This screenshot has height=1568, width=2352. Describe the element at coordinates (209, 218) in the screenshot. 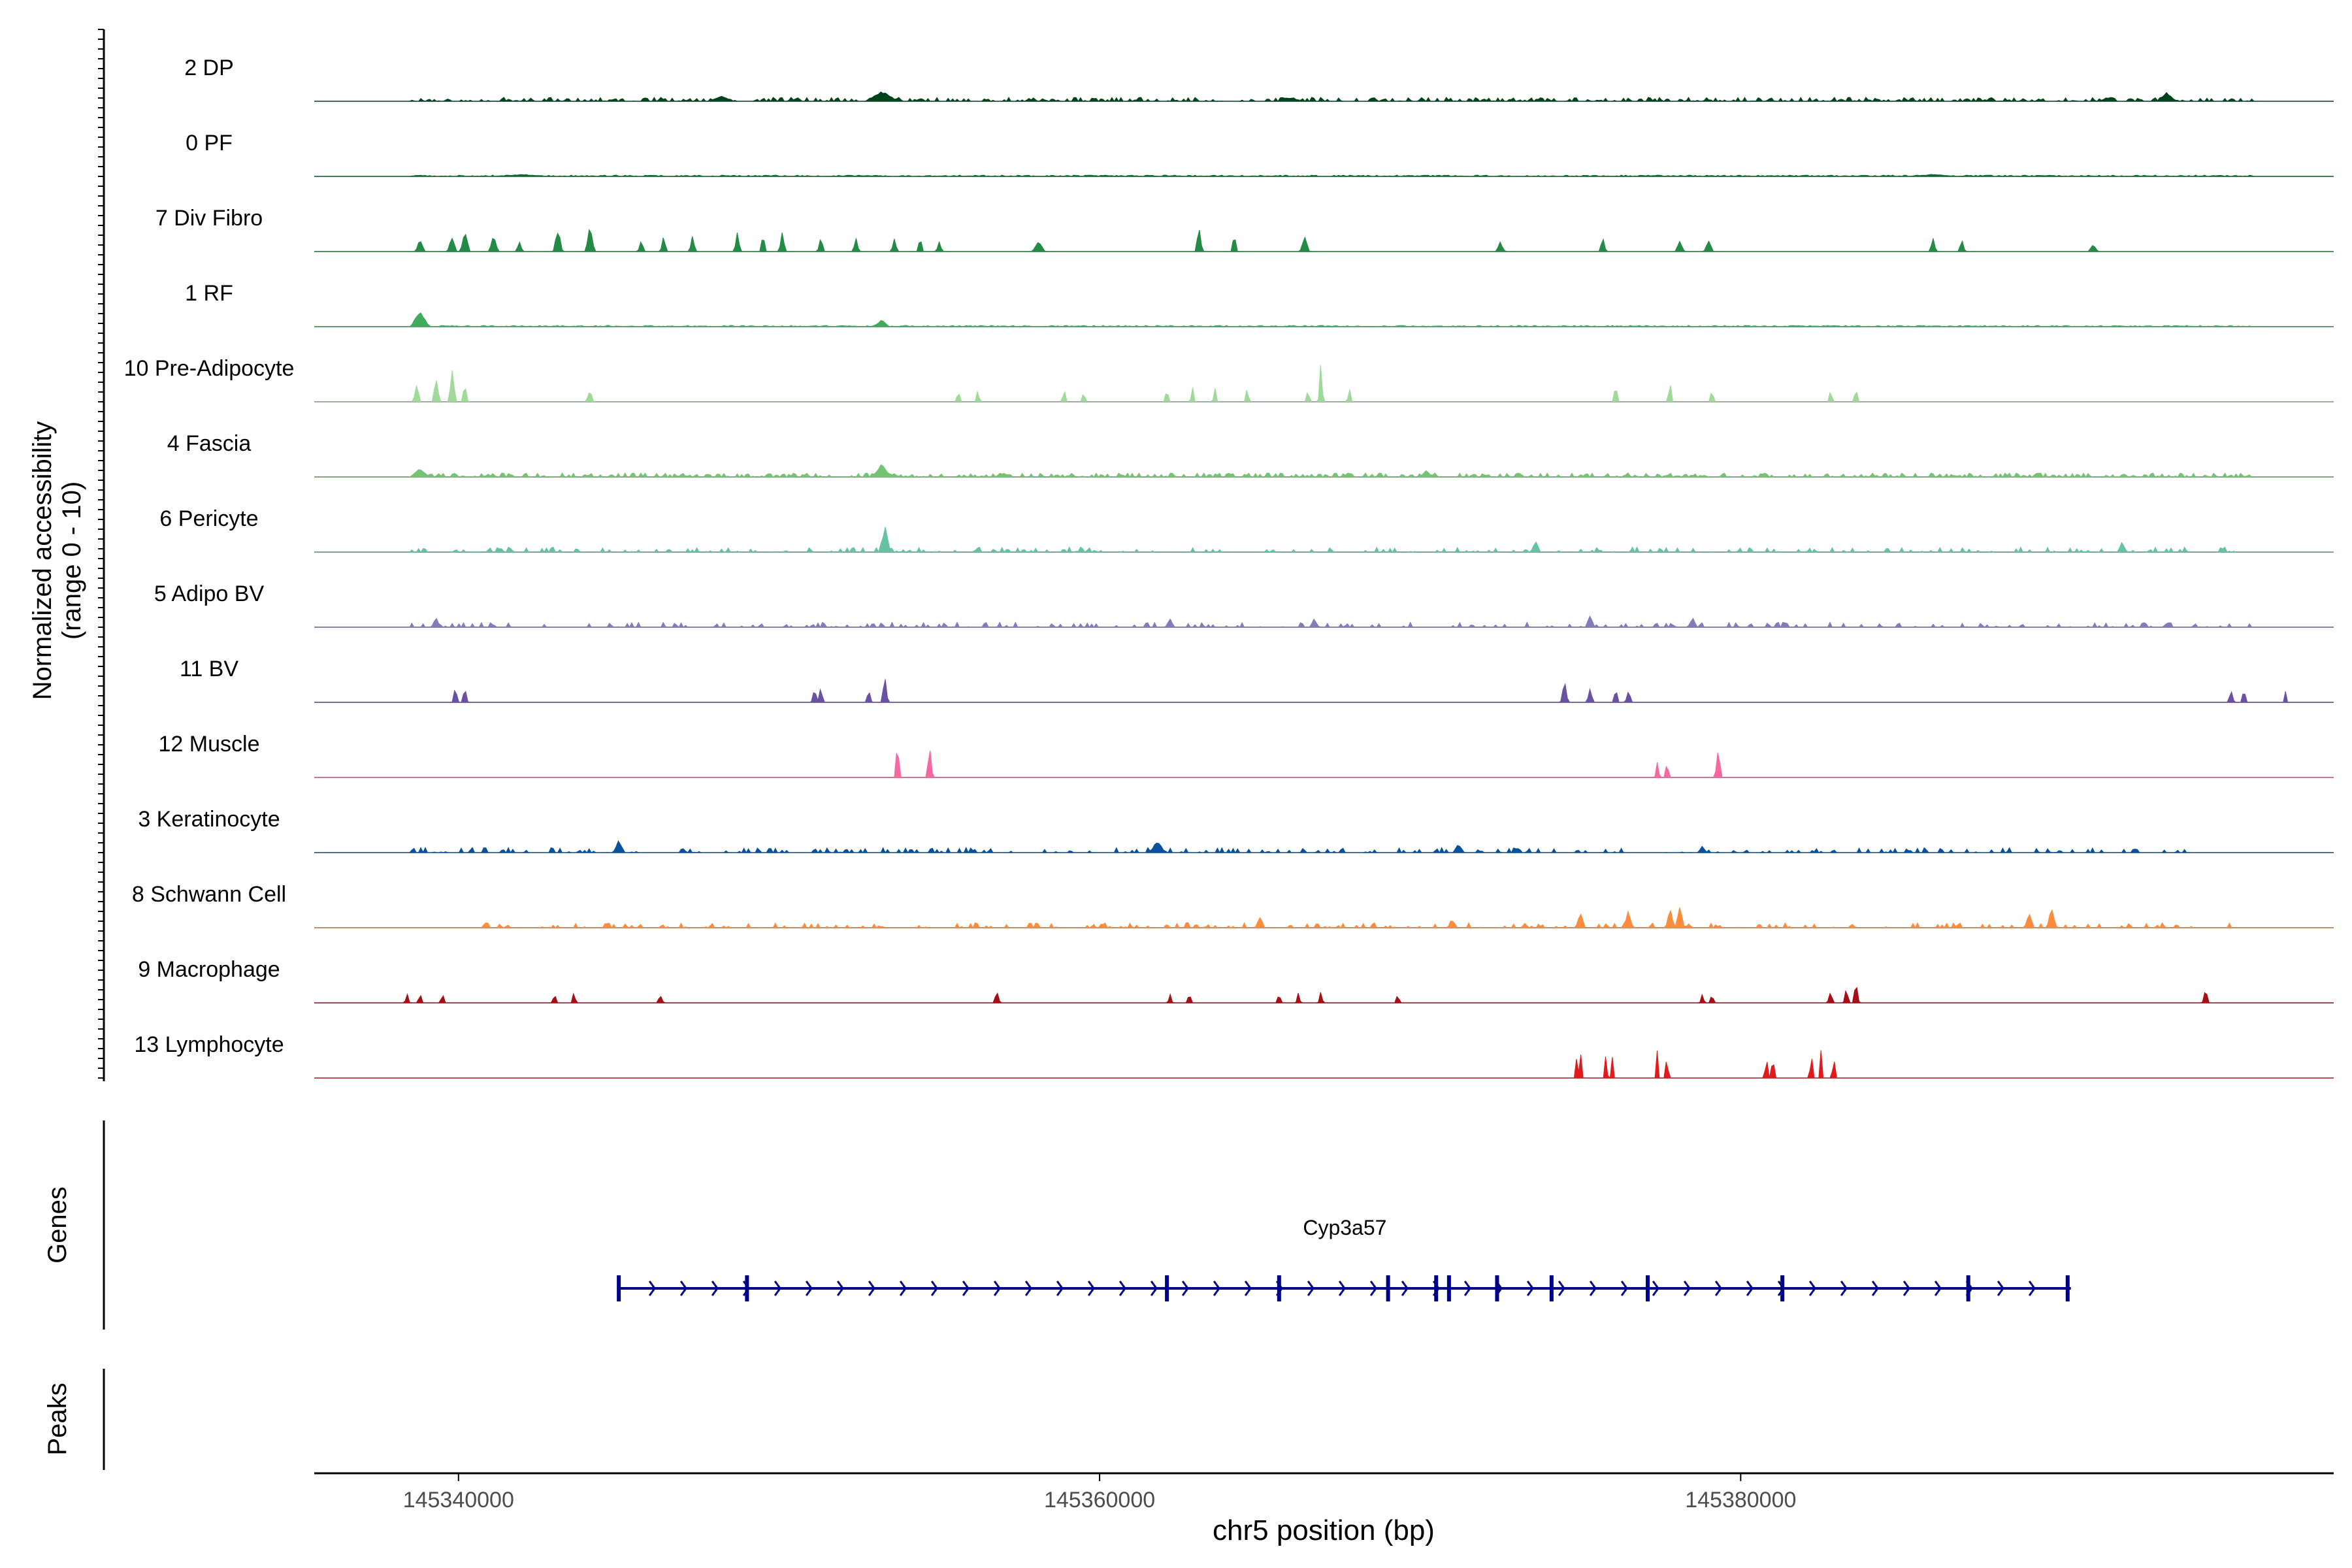

I see `track-label: 7 Div Fibro` at that location.